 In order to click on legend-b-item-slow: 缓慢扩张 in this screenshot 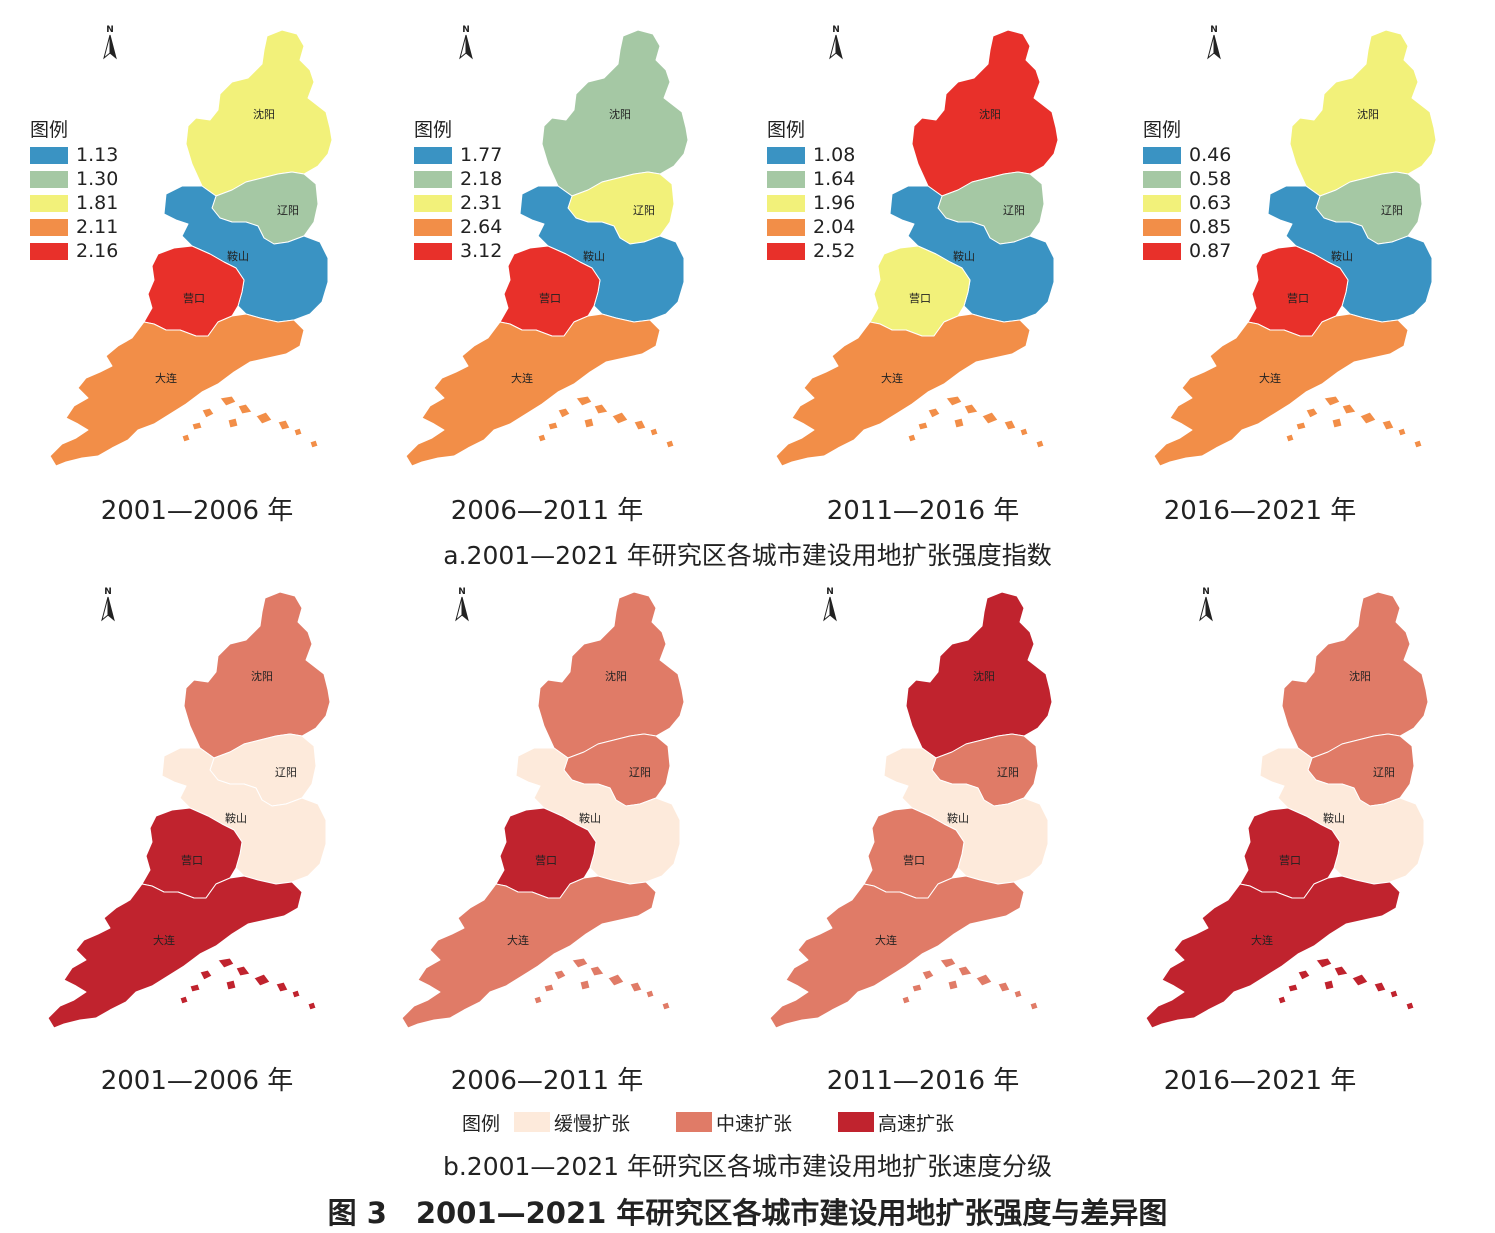, I will do `click(572, 1122)`.